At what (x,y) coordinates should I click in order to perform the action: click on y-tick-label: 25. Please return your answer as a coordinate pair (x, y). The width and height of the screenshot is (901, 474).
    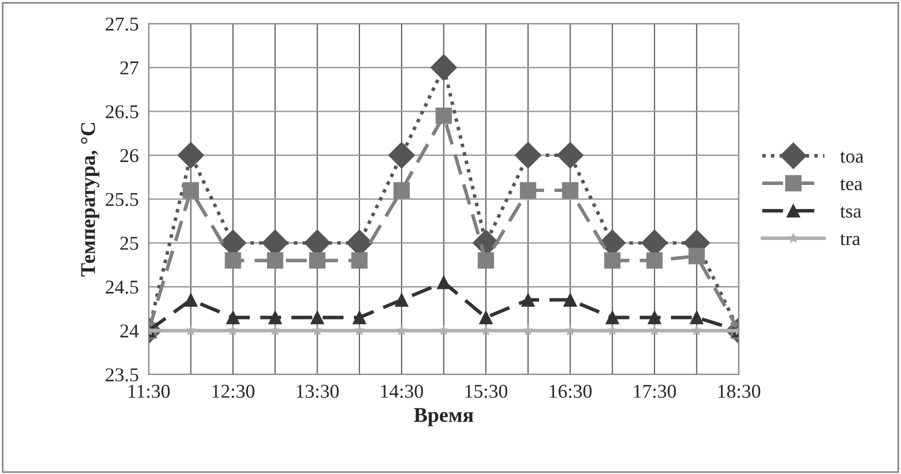
    Looking at the image, I should click on (129, 243).